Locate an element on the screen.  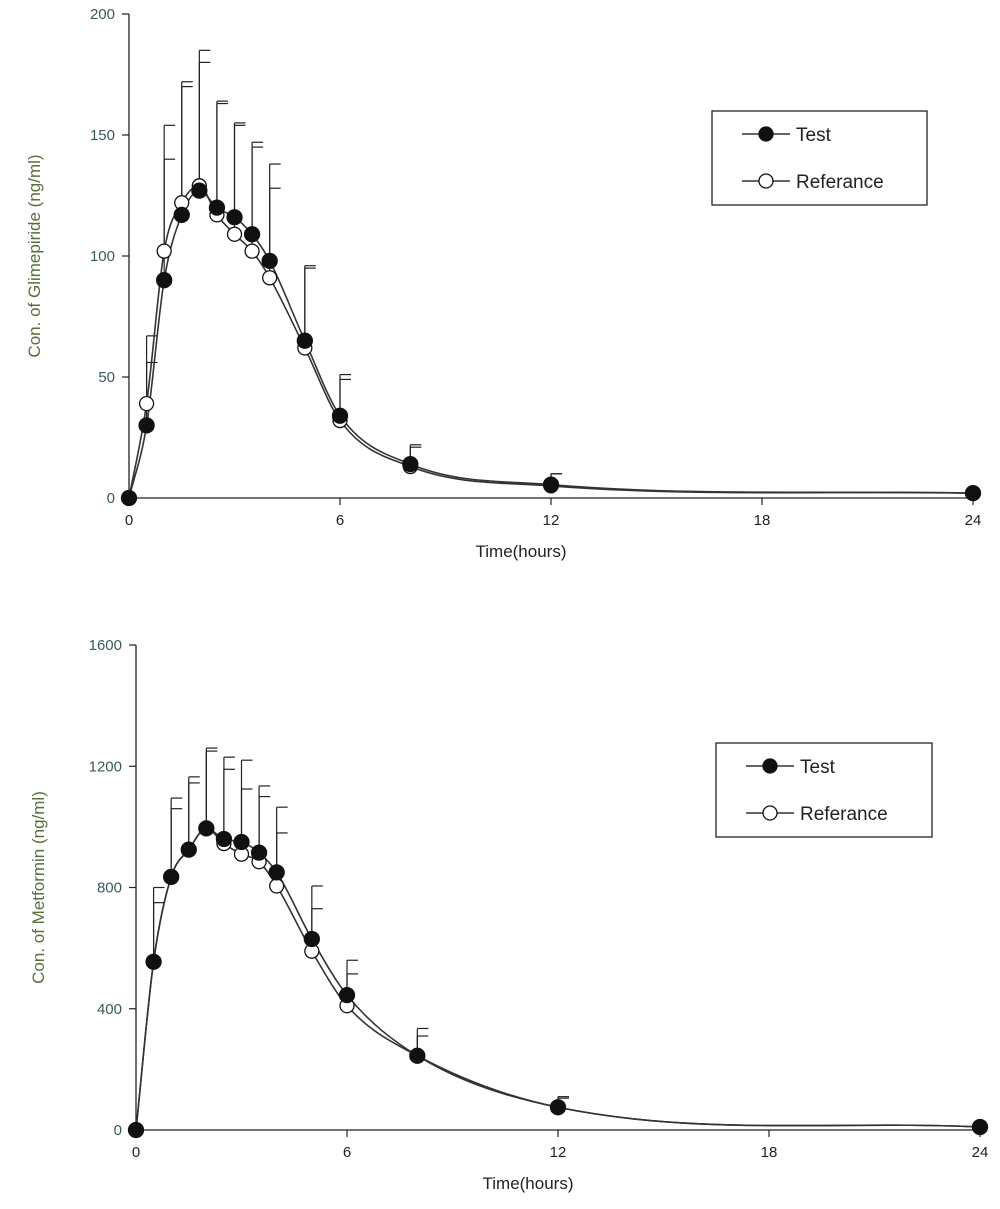
chart2-y-tick-label: 0 is located at coordinates (118, 1130).